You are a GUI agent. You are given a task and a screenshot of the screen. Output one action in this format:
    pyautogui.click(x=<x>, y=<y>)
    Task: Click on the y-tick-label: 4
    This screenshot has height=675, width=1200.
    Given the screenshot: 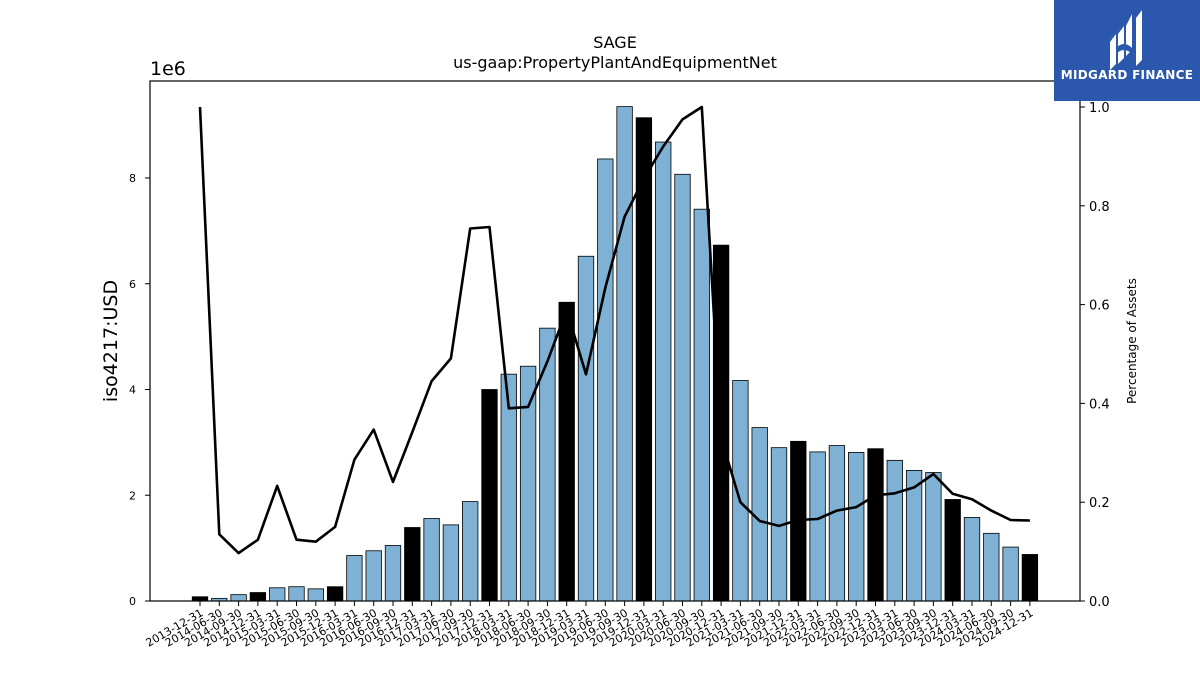 What is the action you would take?
    pyautogui.click(x=132, y=390)
    